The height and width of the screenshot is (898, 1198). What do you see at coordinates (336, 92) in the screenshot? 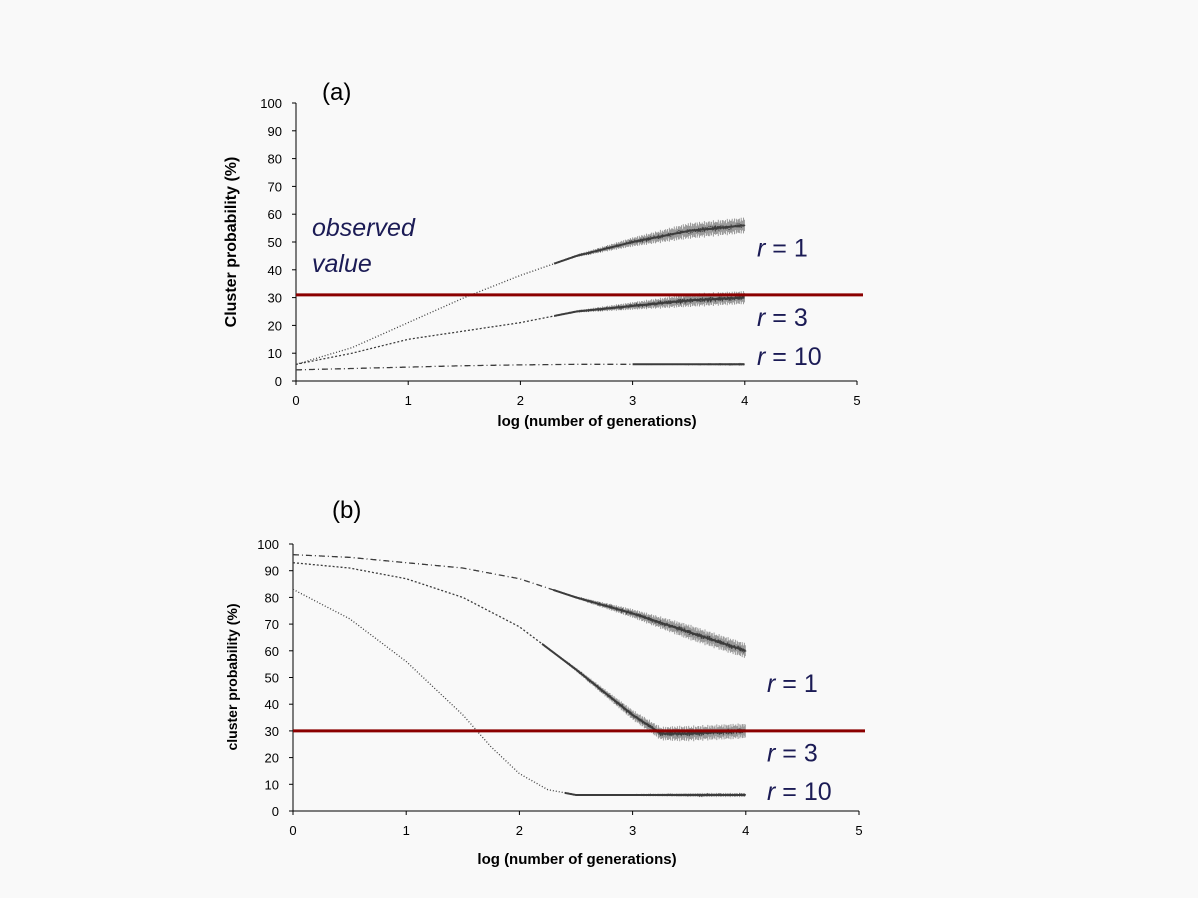
I see `panel-label: (a)` at bounding box center [336, 92].